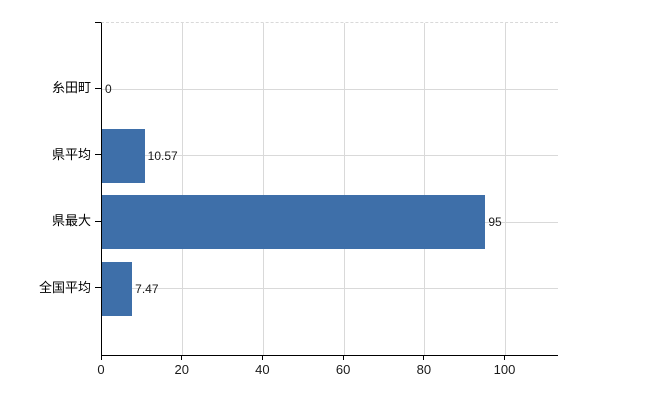 This screenshot has height=400, width=650. I want to click on bar-value-label: 7.47, so click(147, 288).